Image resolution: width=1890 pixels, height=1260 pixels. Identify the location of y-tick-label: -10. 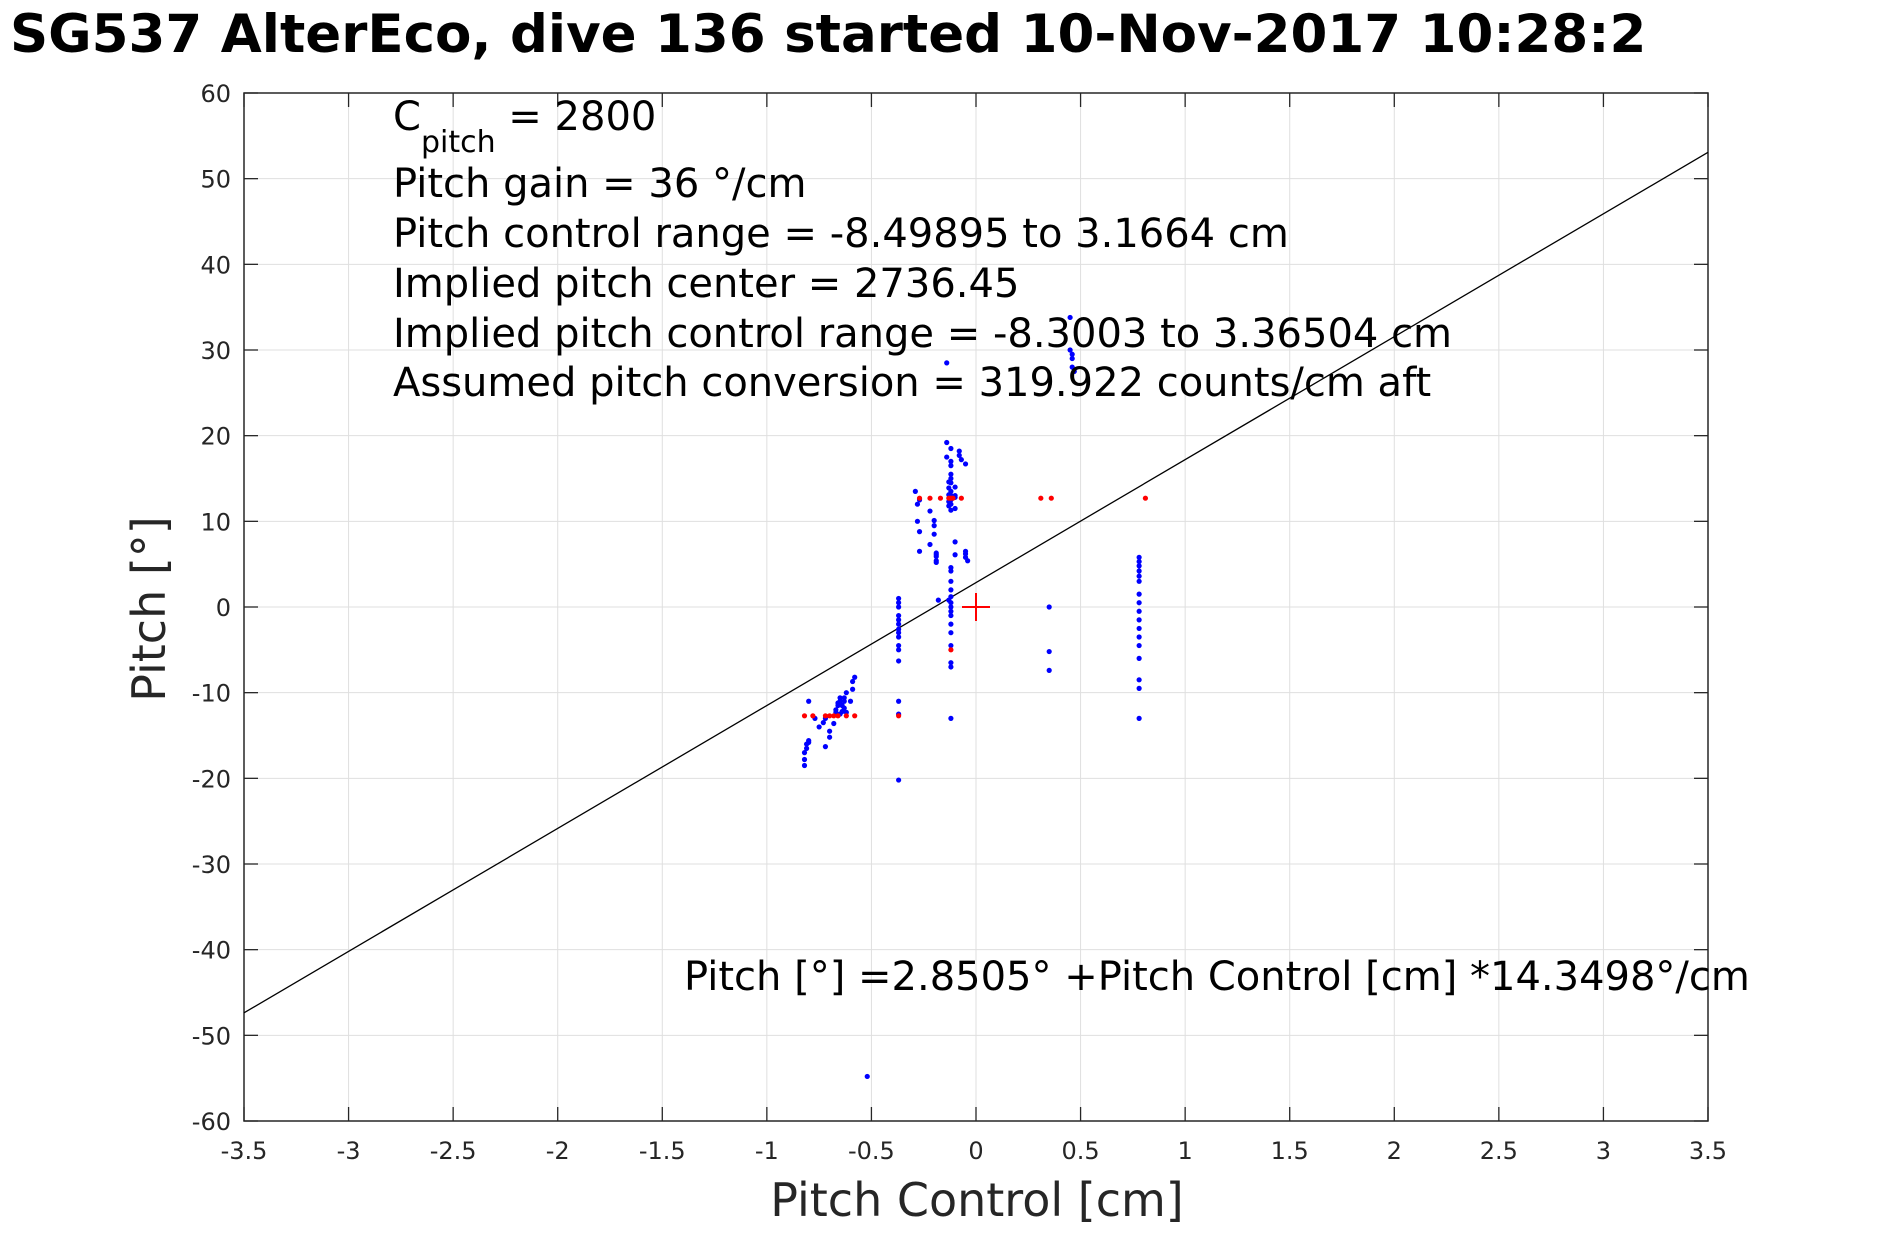
(211, 694).